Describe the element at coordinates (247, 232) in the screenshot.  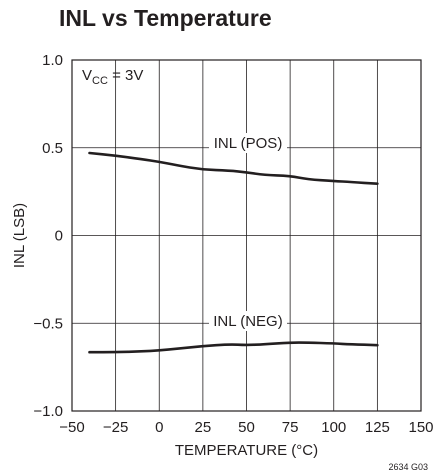
I see `series-labels: INL (POS) INL (NEG)` at that location.